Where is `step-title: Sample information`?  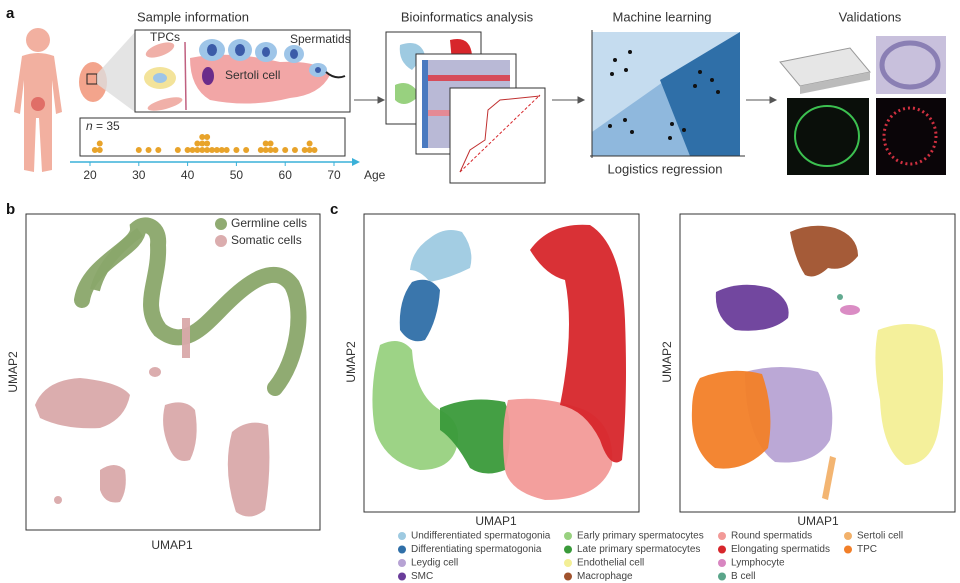
step-title: Sample information is located at coordinates (193, 16).